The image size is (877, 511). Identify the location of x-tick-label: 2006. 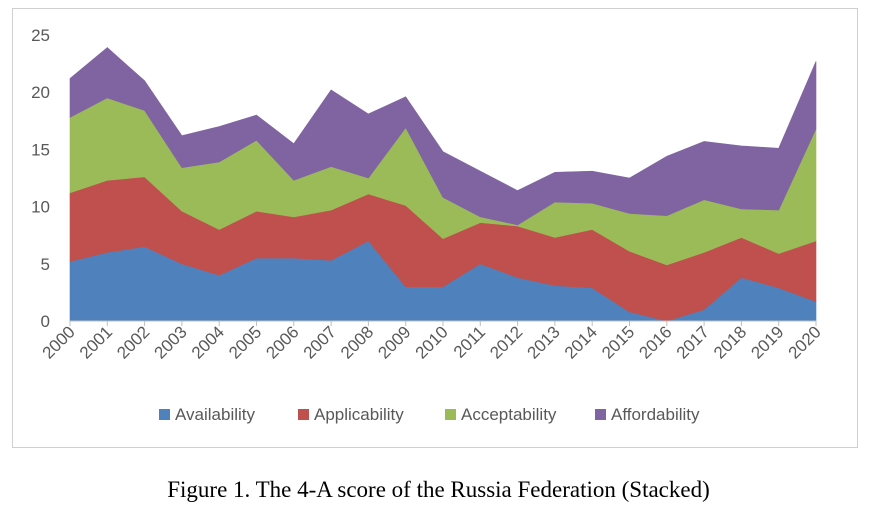
(282, 342).